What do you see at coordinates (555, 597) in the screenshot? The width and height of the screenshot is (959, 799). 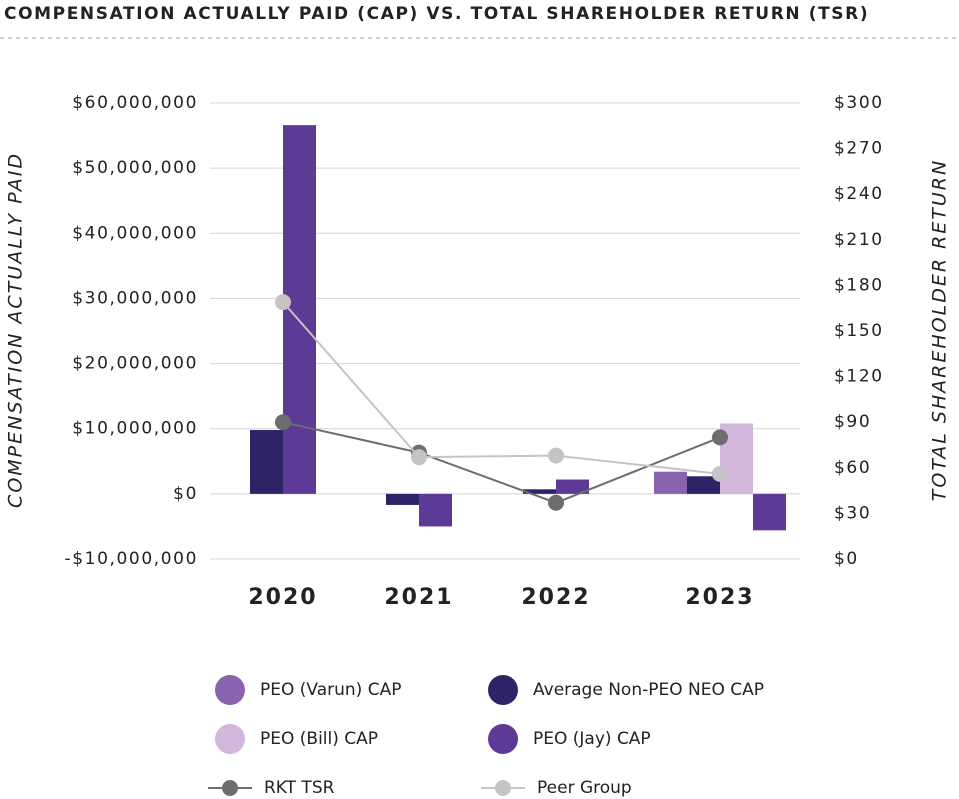 I see `x-tick-label: 2022` at bounding box center [555, 597].